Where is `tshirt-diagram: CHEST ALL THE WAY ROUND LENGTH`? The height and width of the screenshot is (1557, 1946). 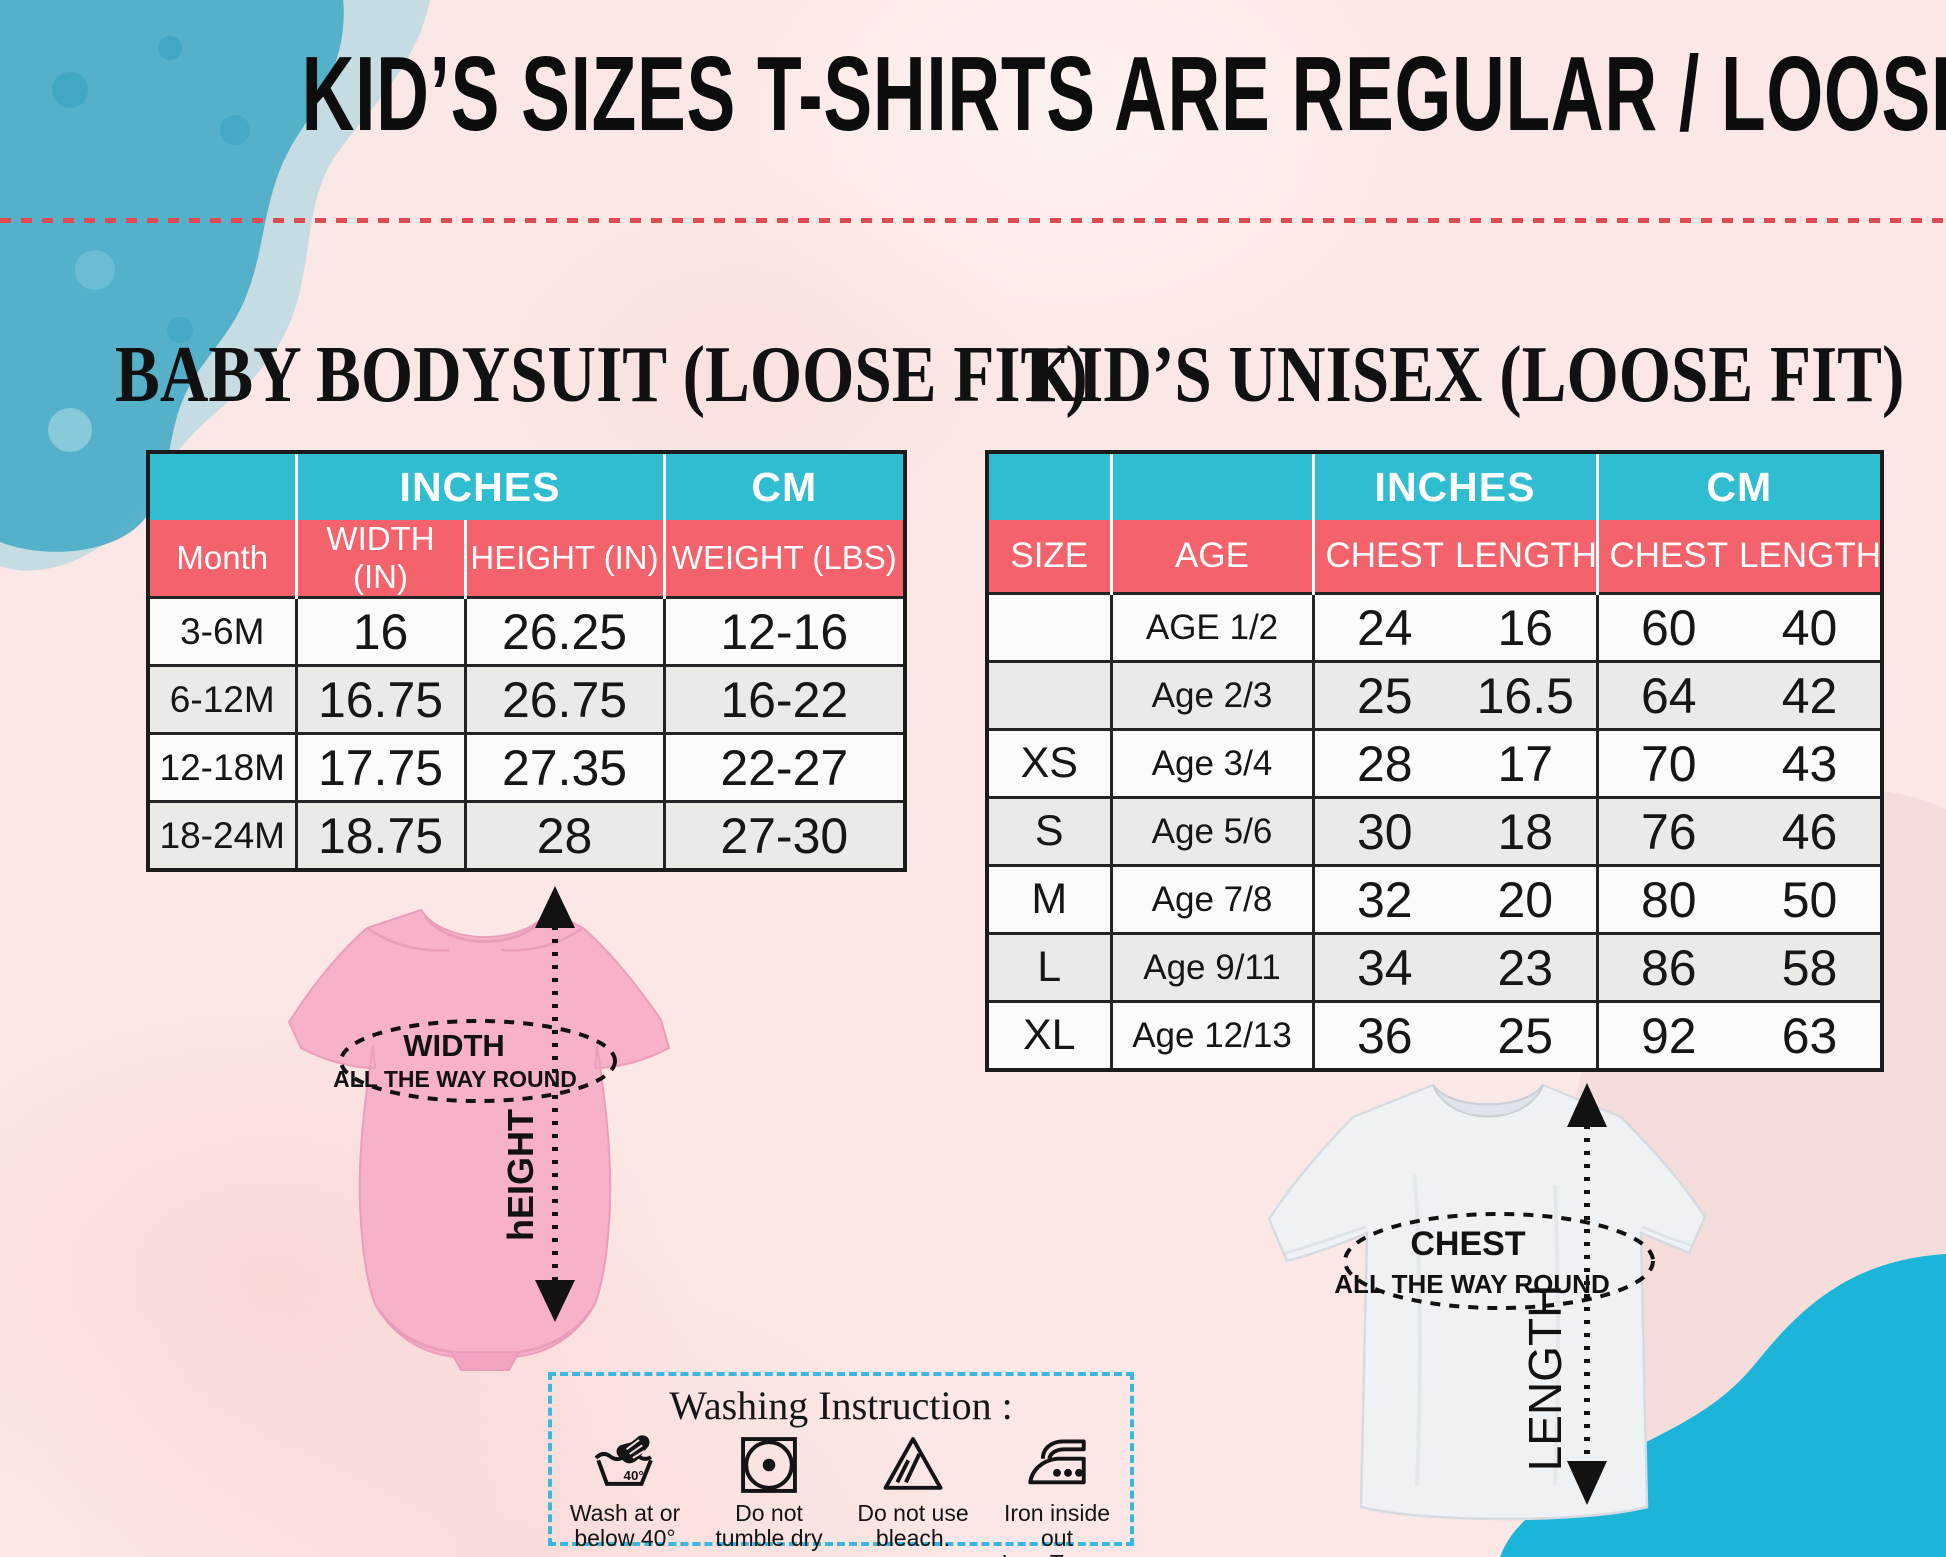 tshirt-diagram: CHEST ALL THE WAY ROUND LENGTH is located at coordinates (1487, 1302).